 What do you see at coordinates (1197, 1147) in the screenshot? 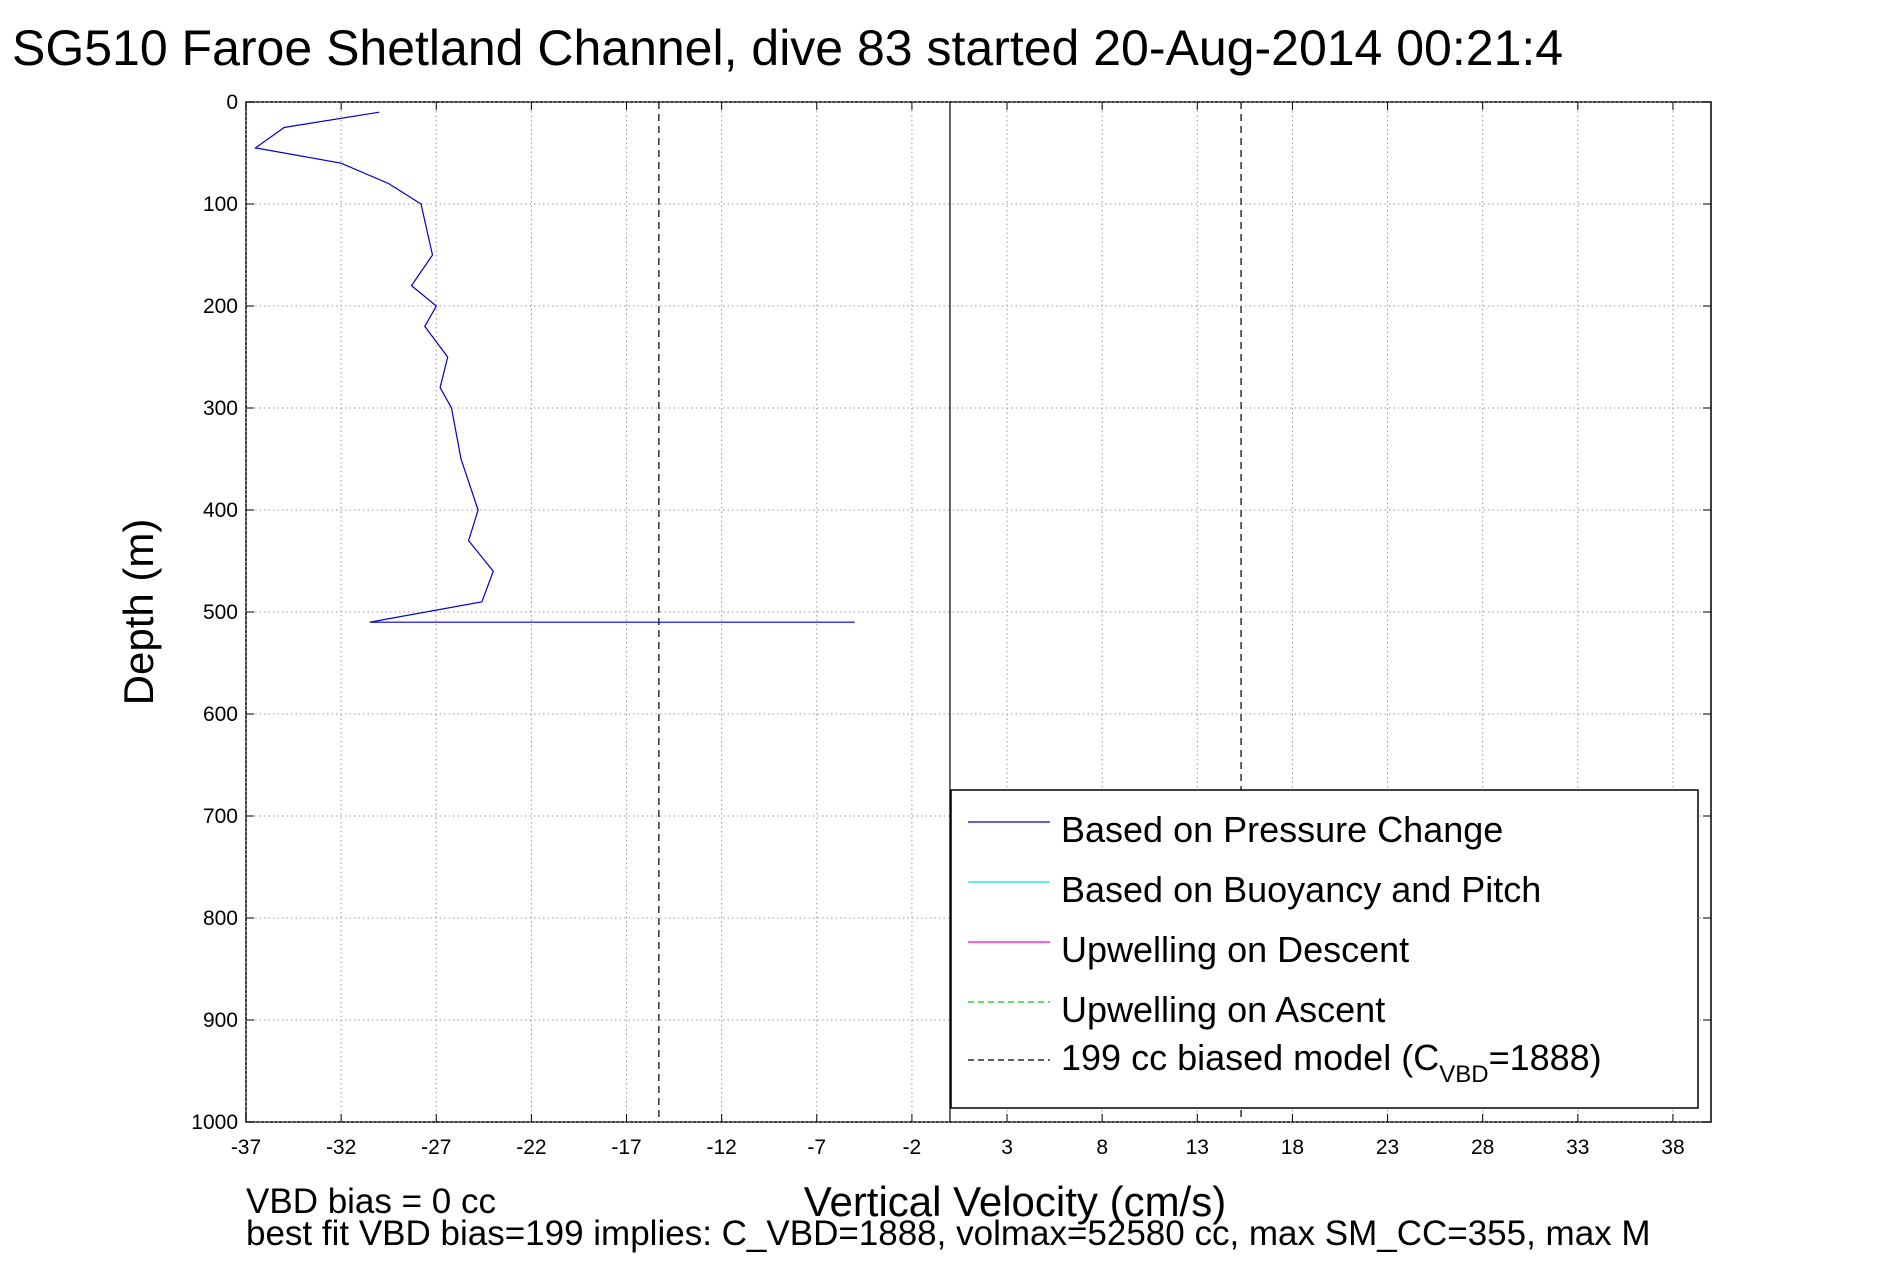
I see `x-tick-label: 13` at bounding box center [1197, 1147].